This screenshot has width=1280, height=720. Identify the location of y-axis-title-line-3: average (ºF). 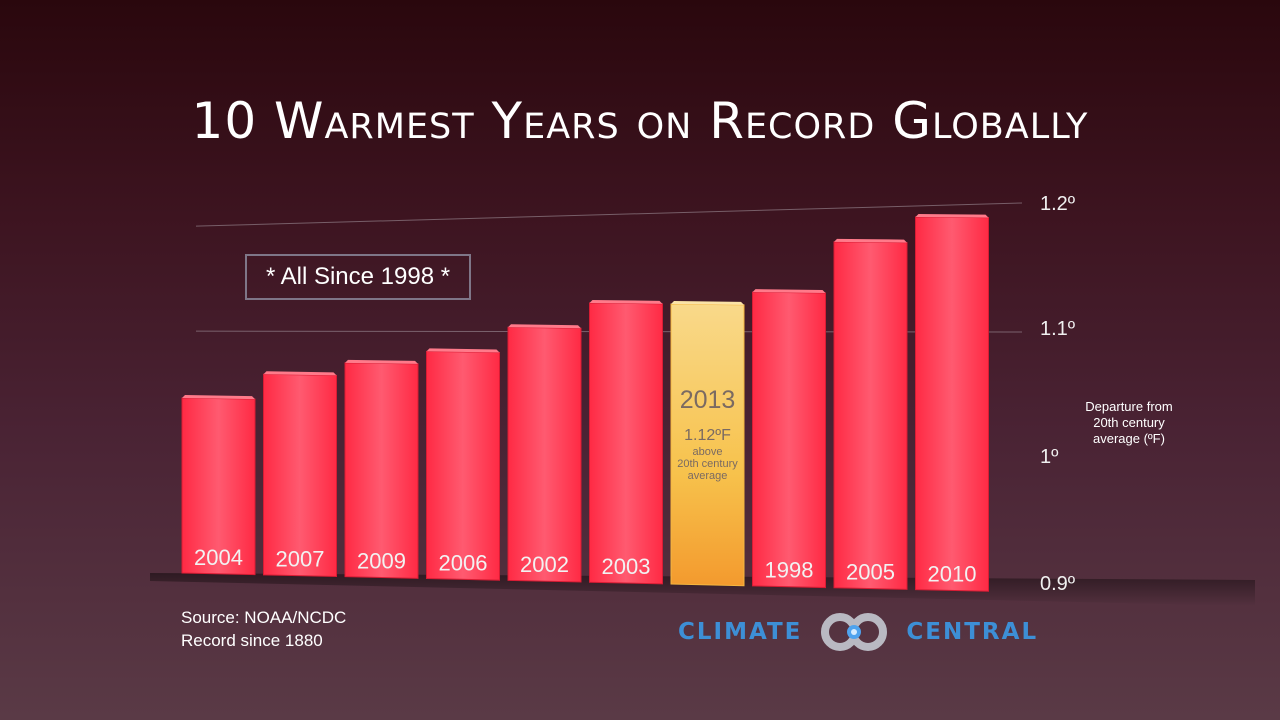
(1129, 438).